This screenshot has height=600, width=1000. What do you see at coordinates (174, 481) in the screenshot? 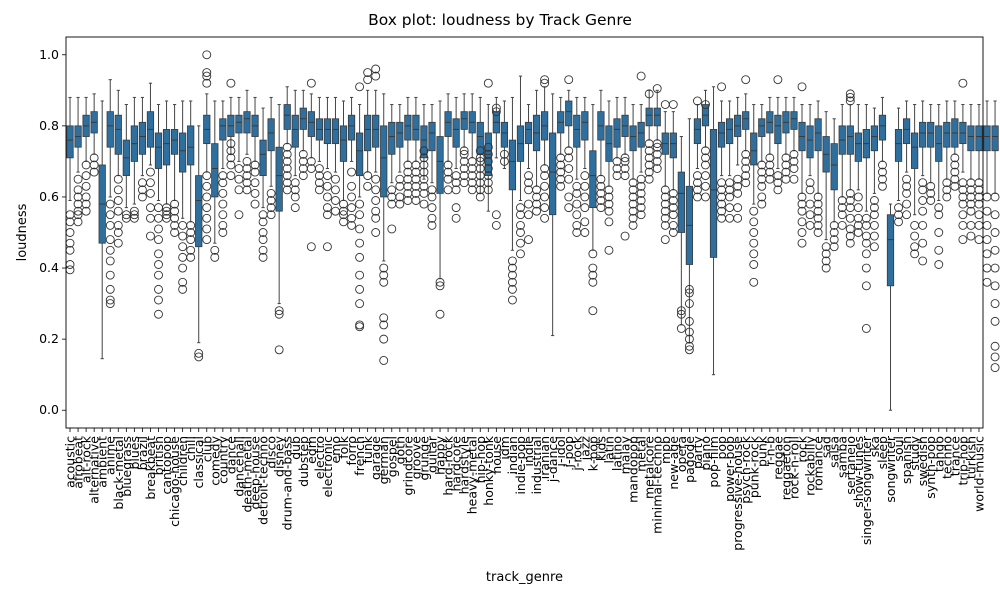
I see `x-tick-label: chicago-house` at bounding box center [174, 481].